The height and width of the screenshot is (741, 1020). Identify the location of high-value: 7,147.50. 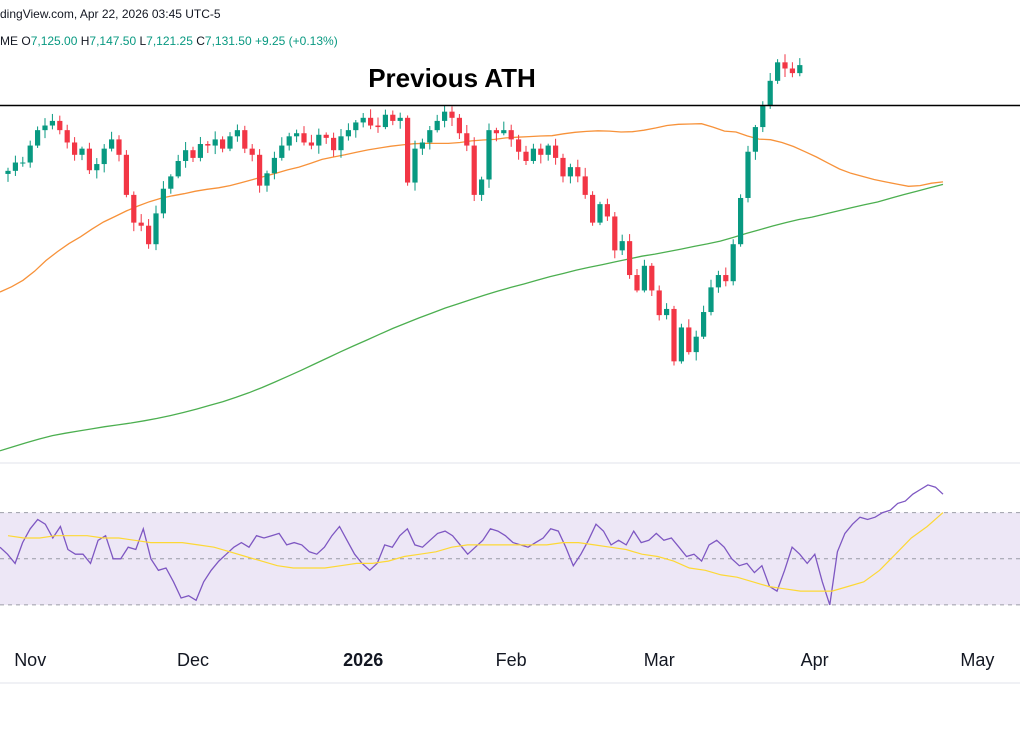
(113, 41).